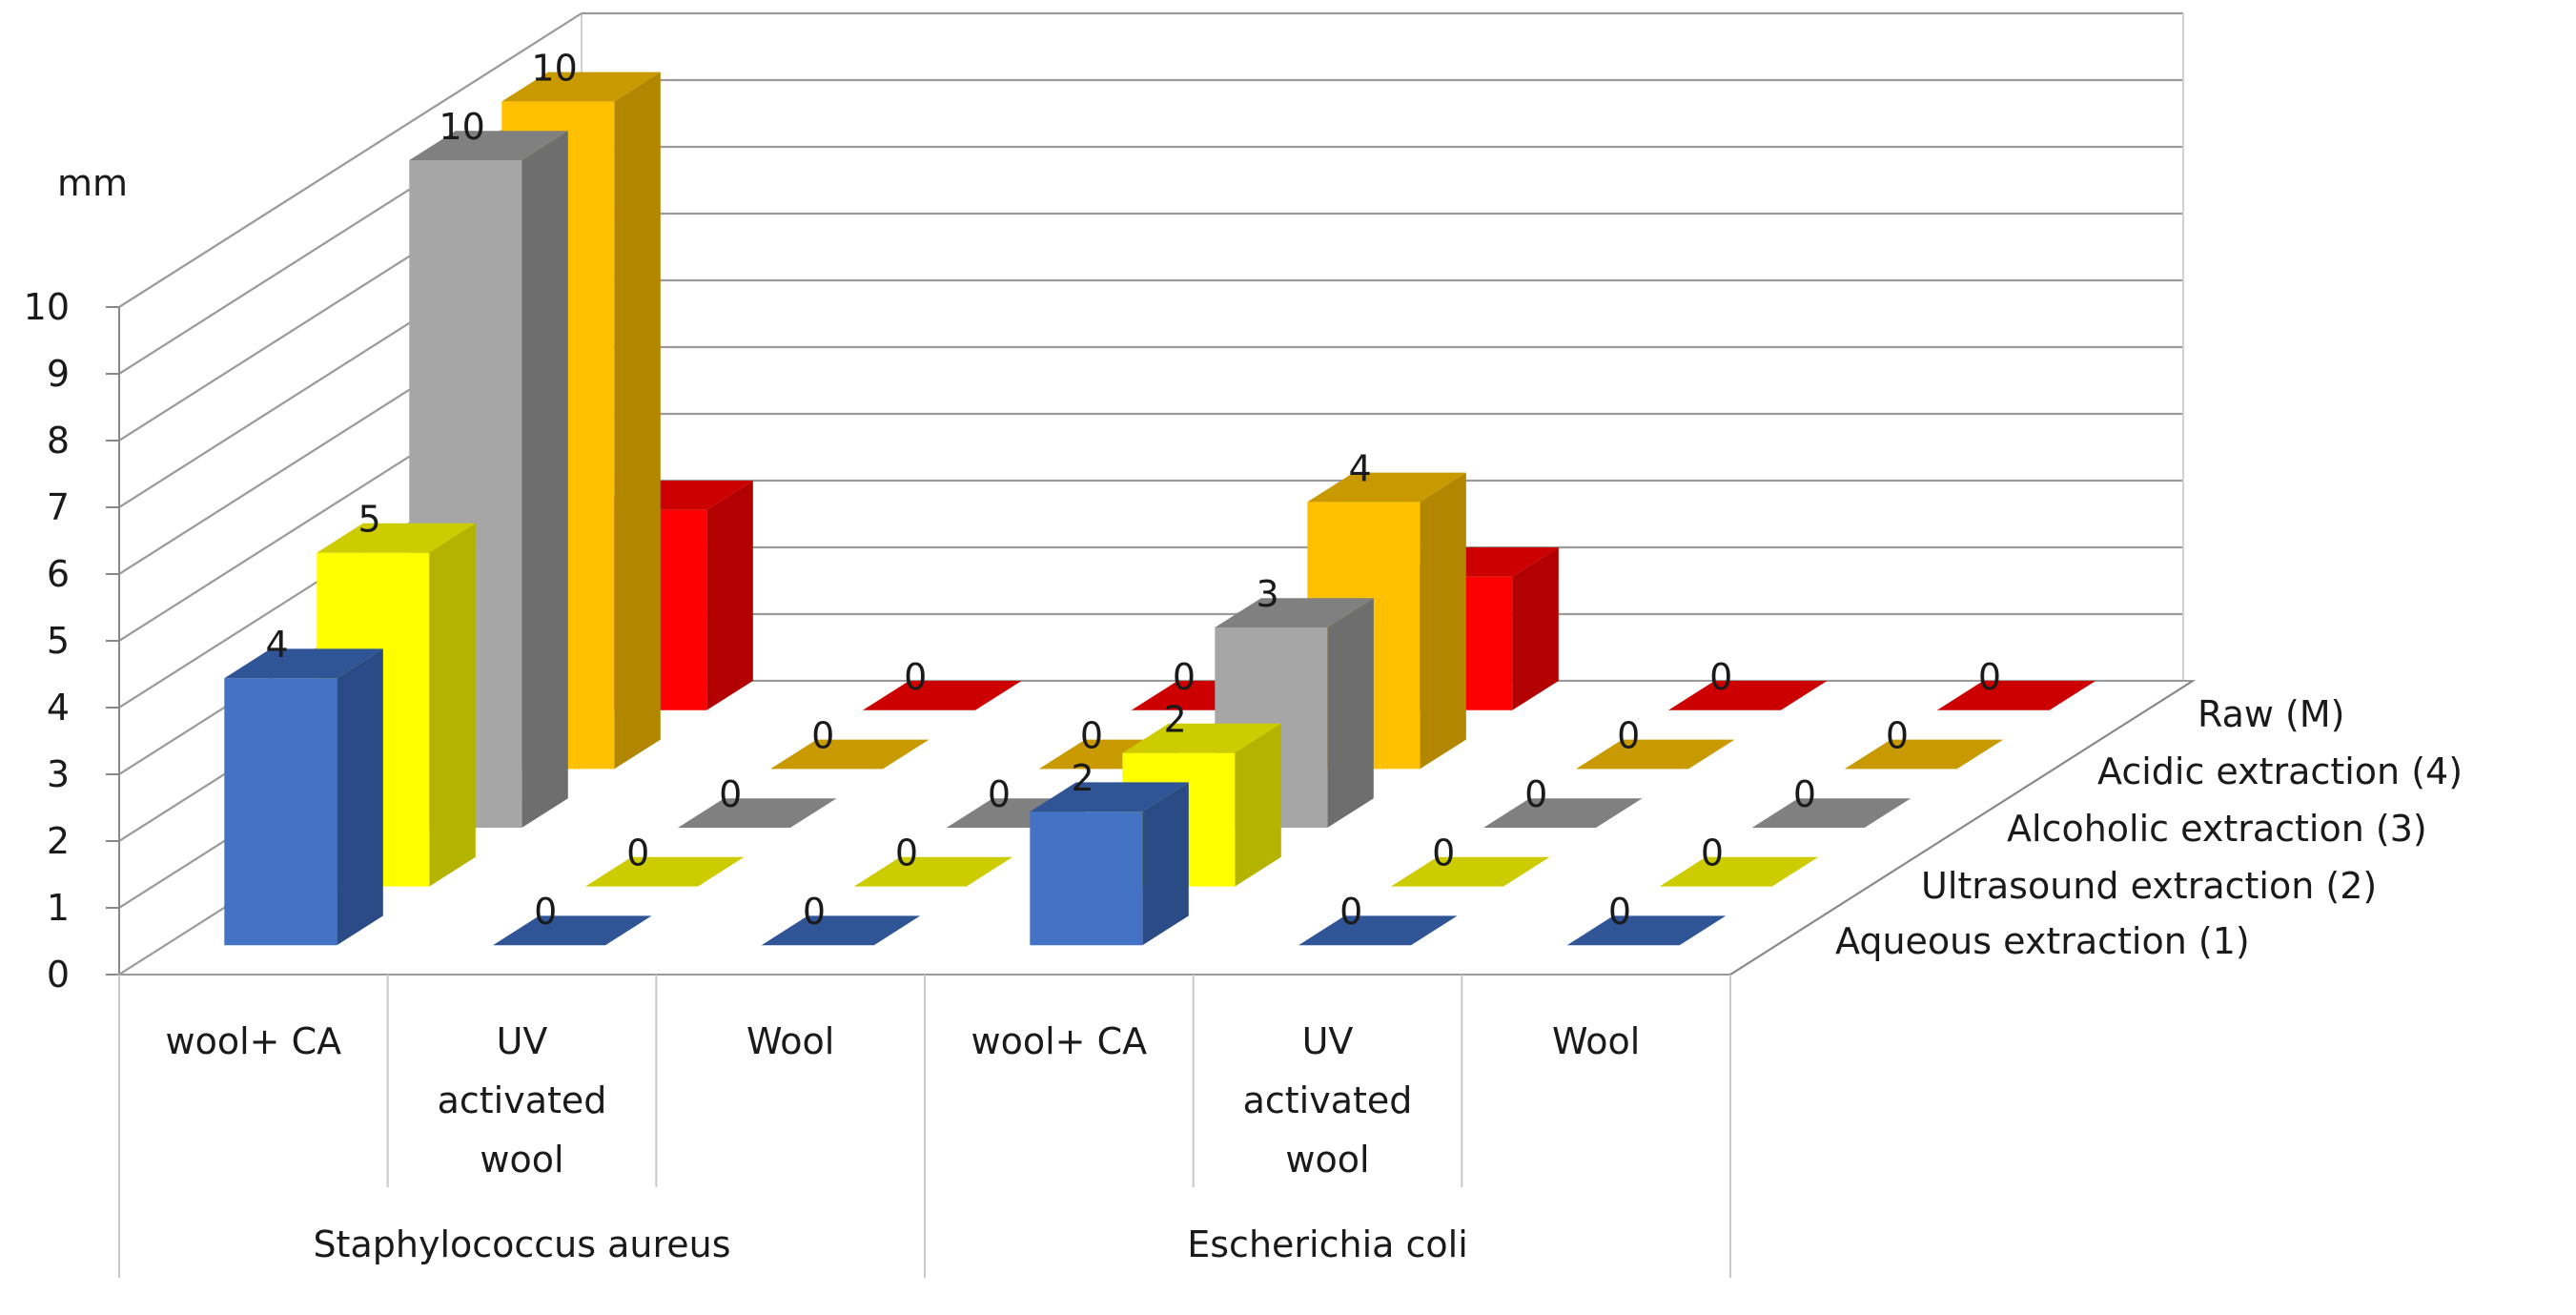 The height and width of the screenshot is (1315, 2576). I want to click on data-label: 5, so click(369, 520).